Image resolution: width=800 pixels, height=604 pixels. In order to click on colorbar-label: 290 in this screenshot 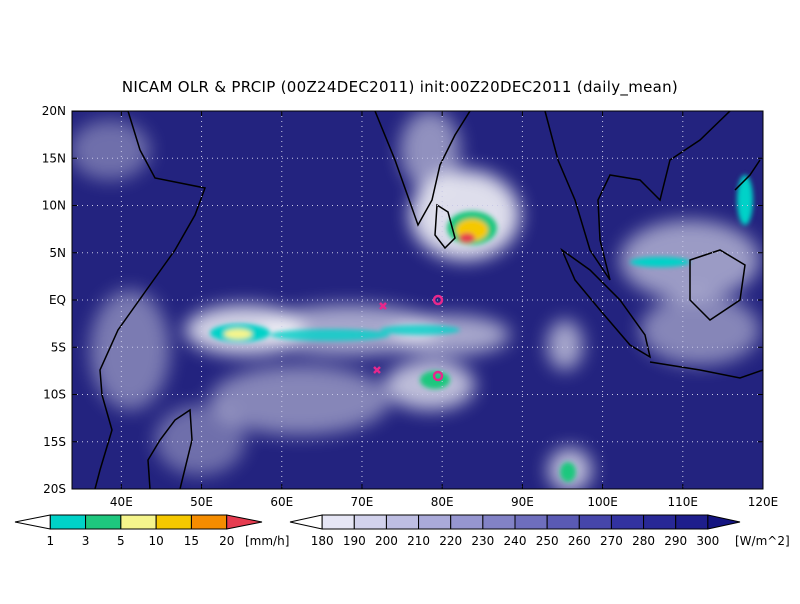, I will do `click(675, 541)`.